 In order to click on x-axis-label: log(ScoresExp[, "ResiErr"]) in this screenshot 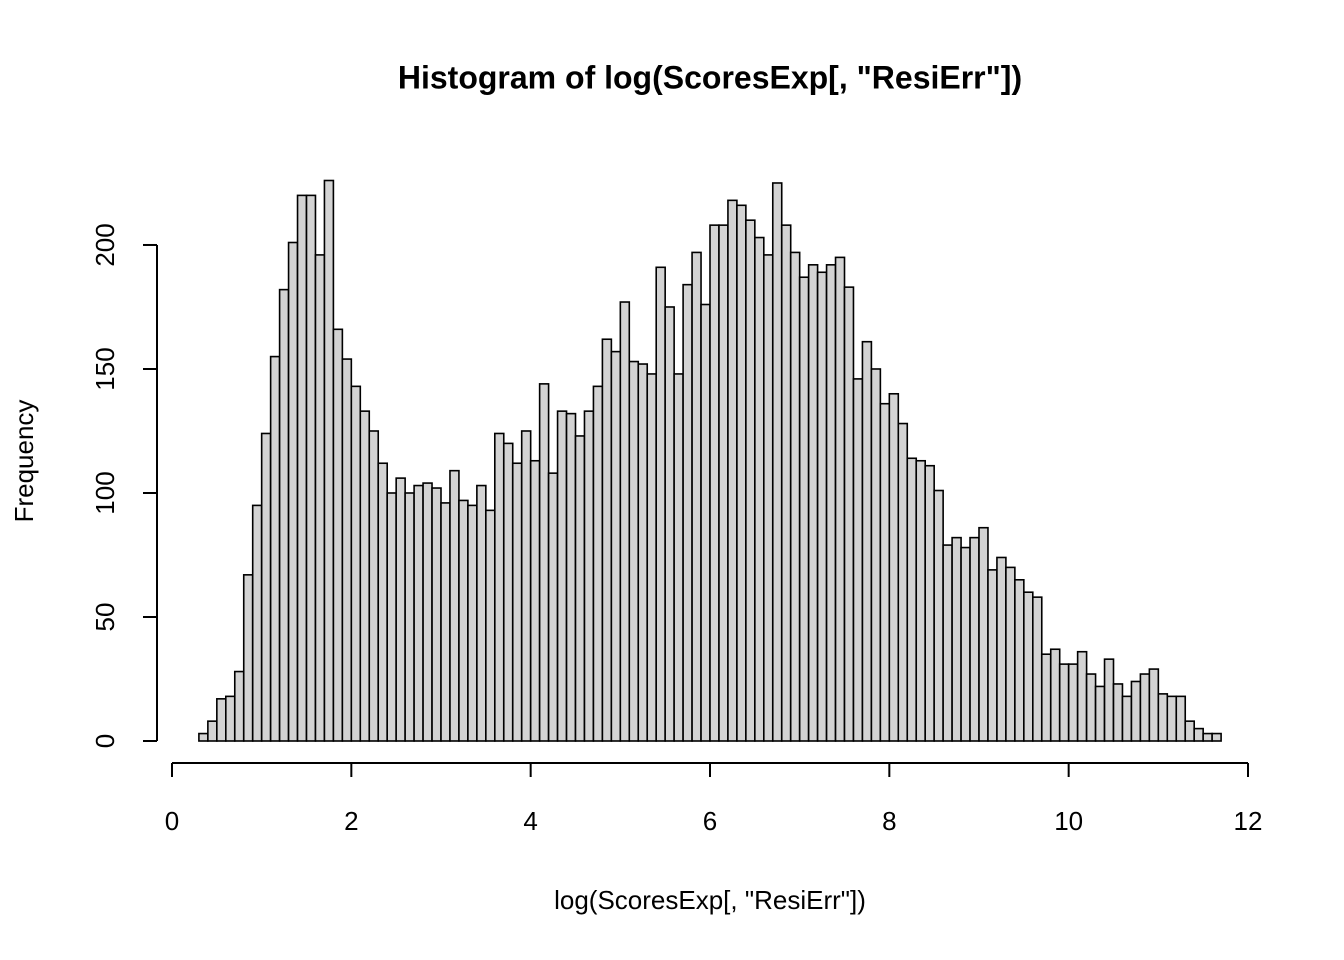, I will do `click(710, 900)`.